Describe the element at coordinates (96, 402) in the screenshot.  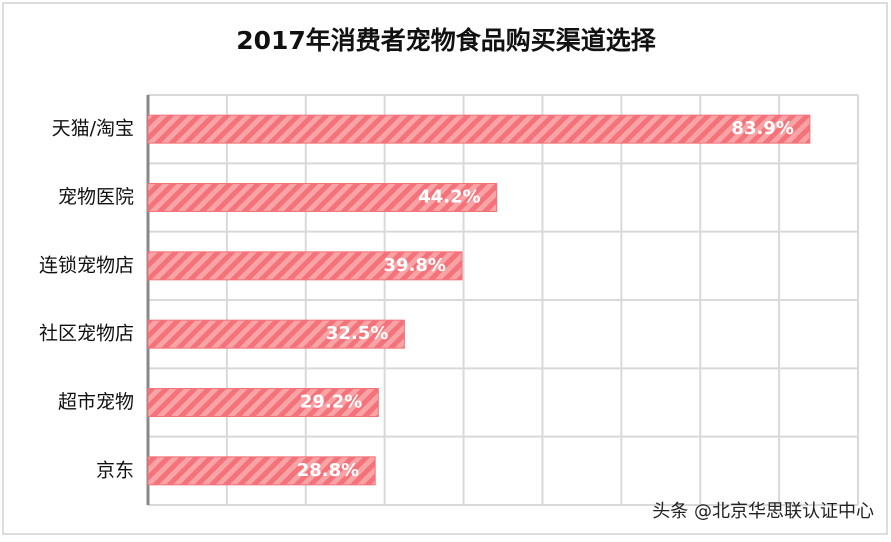
I see `category-label: 超市宠物` at that location.